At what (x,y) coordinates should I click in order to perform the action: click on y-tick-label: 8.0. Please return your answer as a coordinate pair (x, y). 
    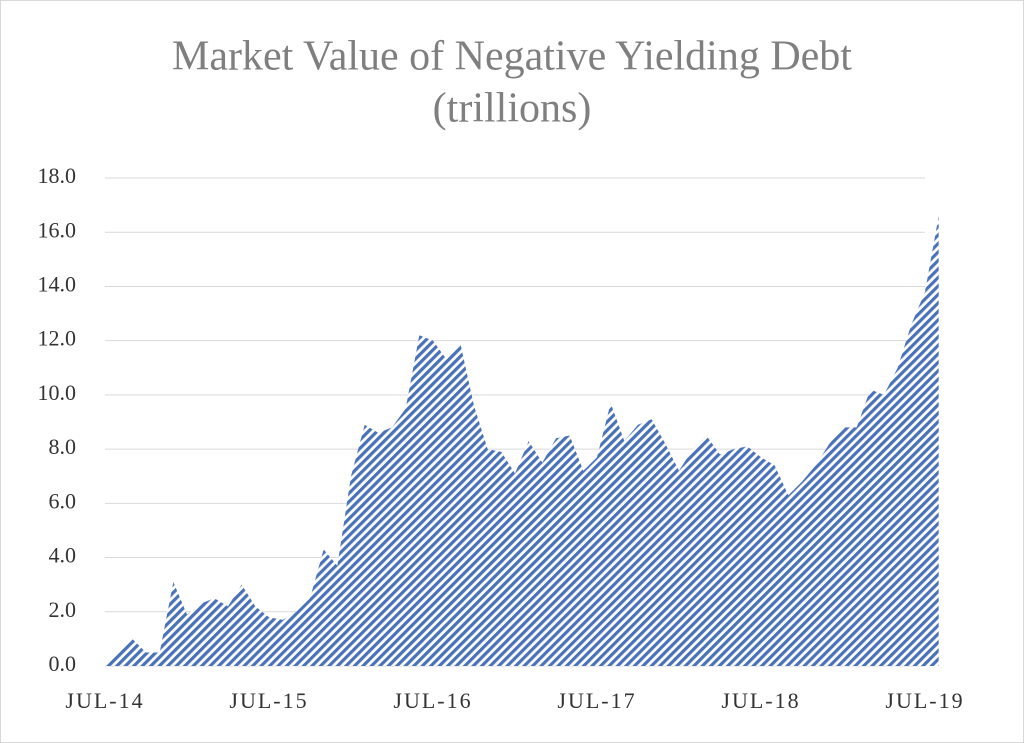
    Looking at the image, I should click on (63, 446).